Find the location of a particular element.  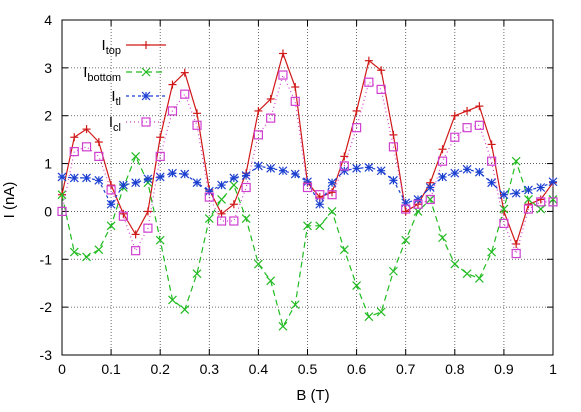

x-tick-label: 0.7 is located at coordinates (406, 369).